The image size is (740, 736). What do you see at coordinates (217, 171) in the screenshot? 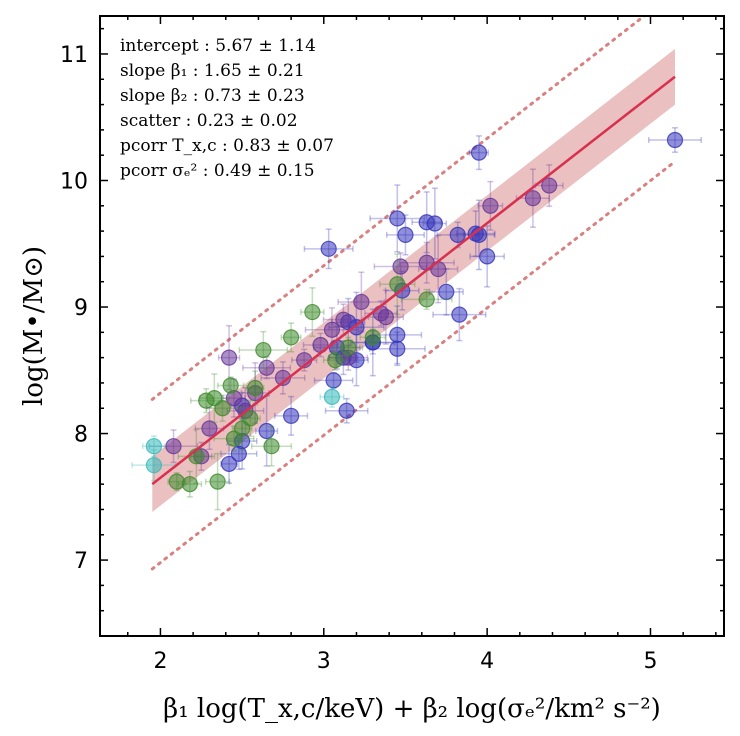
I see `annotation-pcorr-sigma: pcorr σₑ² : 0.49 ± 0.15` at bounding box center [217, 171].